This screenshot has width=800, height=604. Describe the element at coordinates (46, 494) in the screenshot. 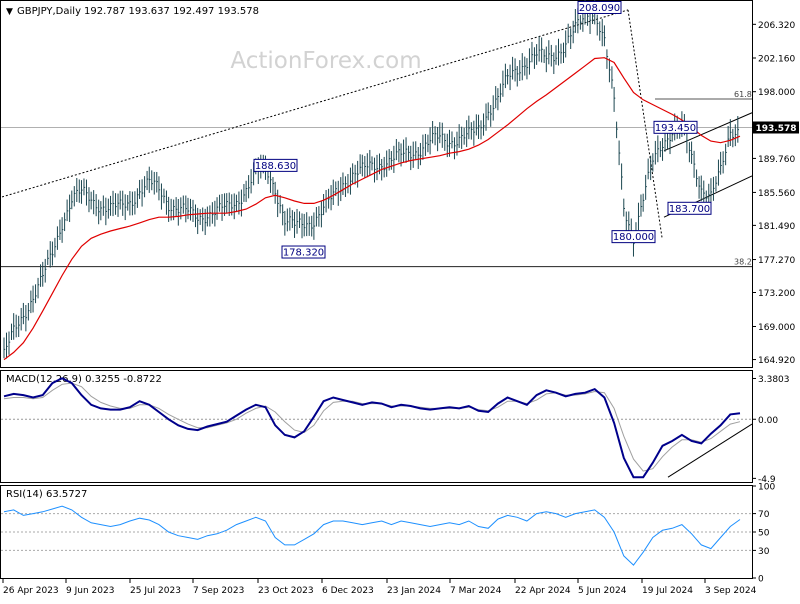

I see `rsi-label: RSI(14) 63.5727` at that location.